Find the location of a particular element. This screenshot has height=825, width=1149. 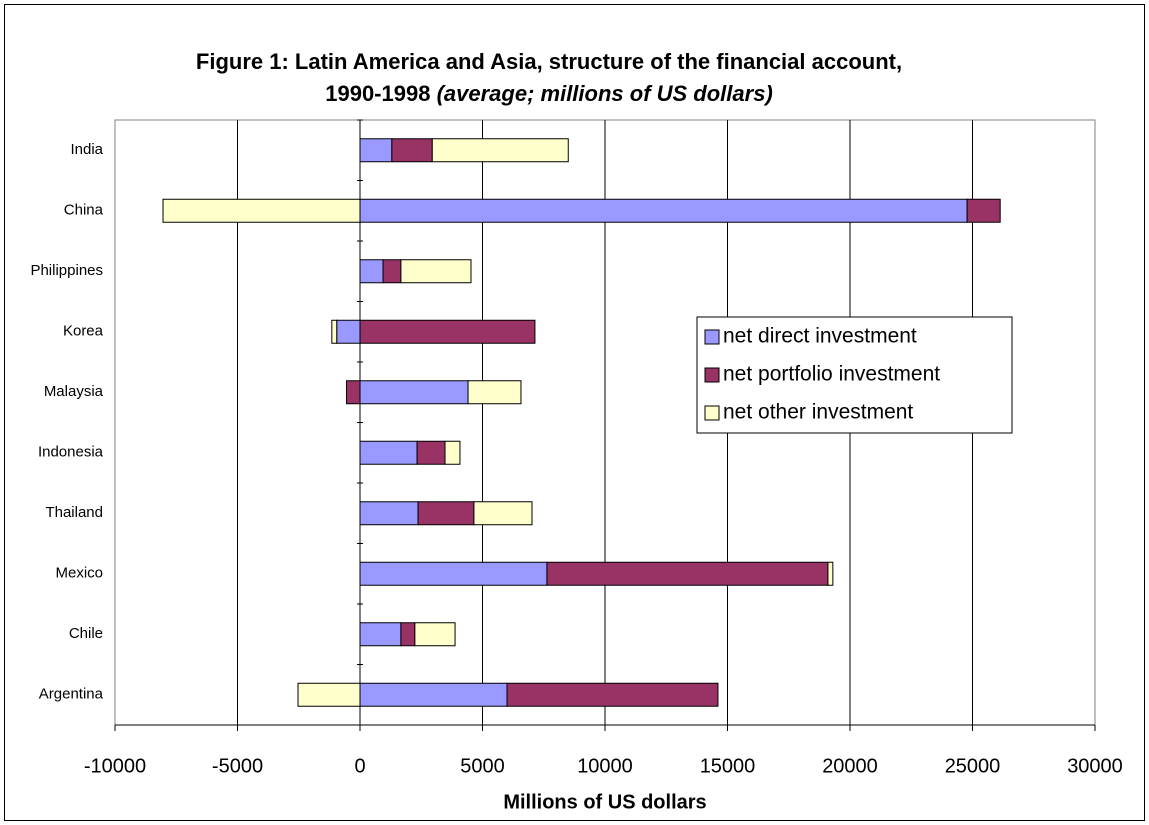

title-note: (average; millions of US dollars) is located at coordinates (605, 93).